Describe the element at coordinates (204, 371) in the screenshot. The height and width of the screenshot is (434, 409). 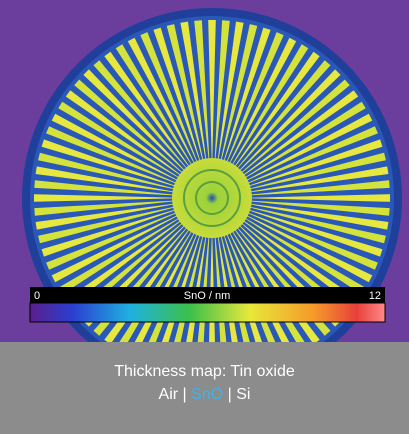
I see `caption-title: Thickness map: Tin oxide` at that location.